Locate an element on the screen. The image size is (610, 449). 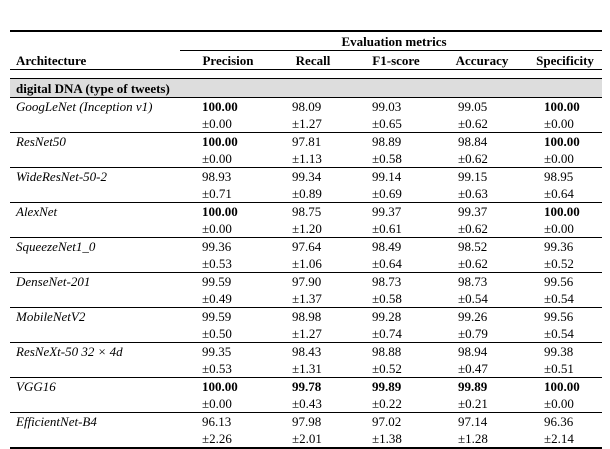
metric-value: 99.89 is located at coordinates (387, 386).